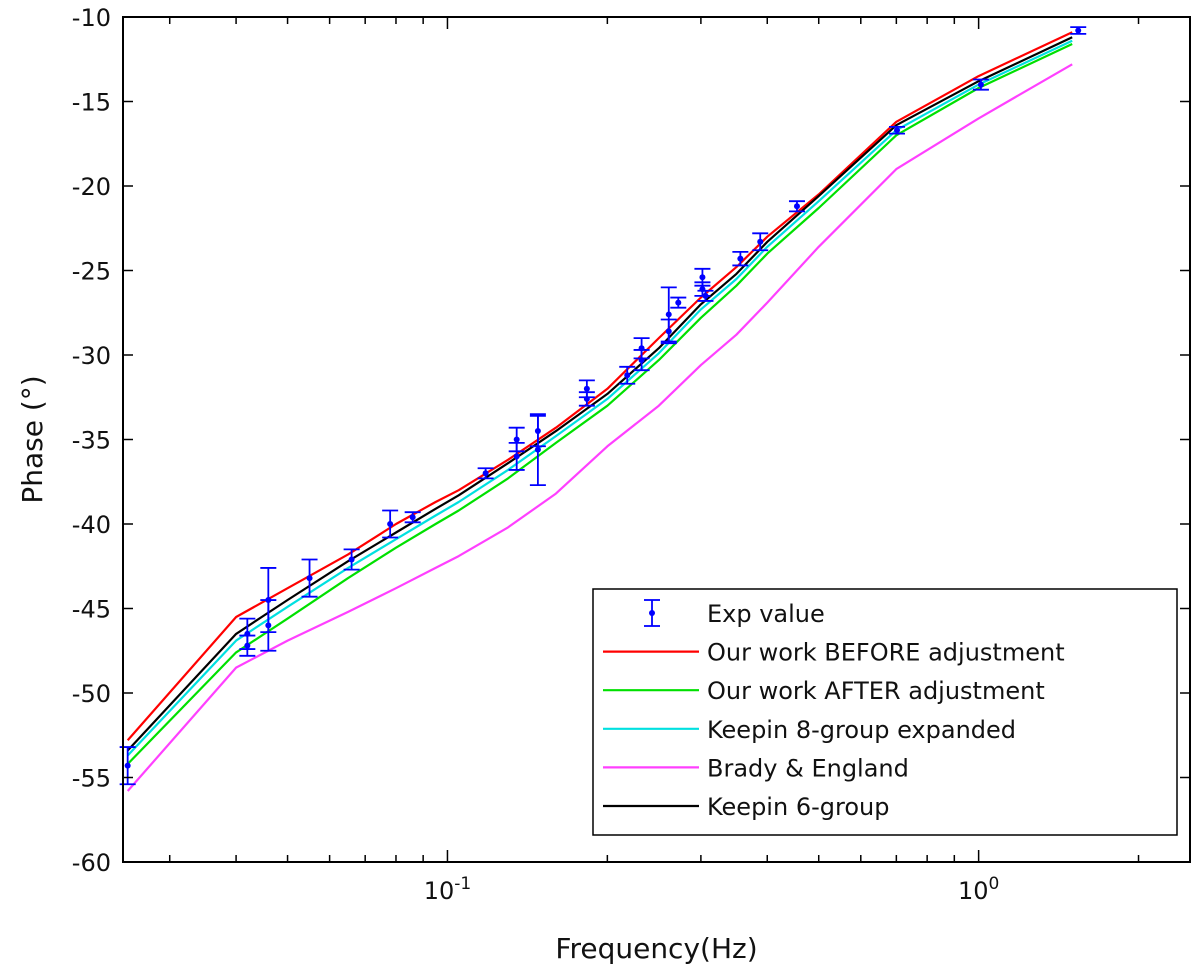  Describe the element at coordinates (91, 525) in the screenshot. I see `y-tick-label: -40` at that location.